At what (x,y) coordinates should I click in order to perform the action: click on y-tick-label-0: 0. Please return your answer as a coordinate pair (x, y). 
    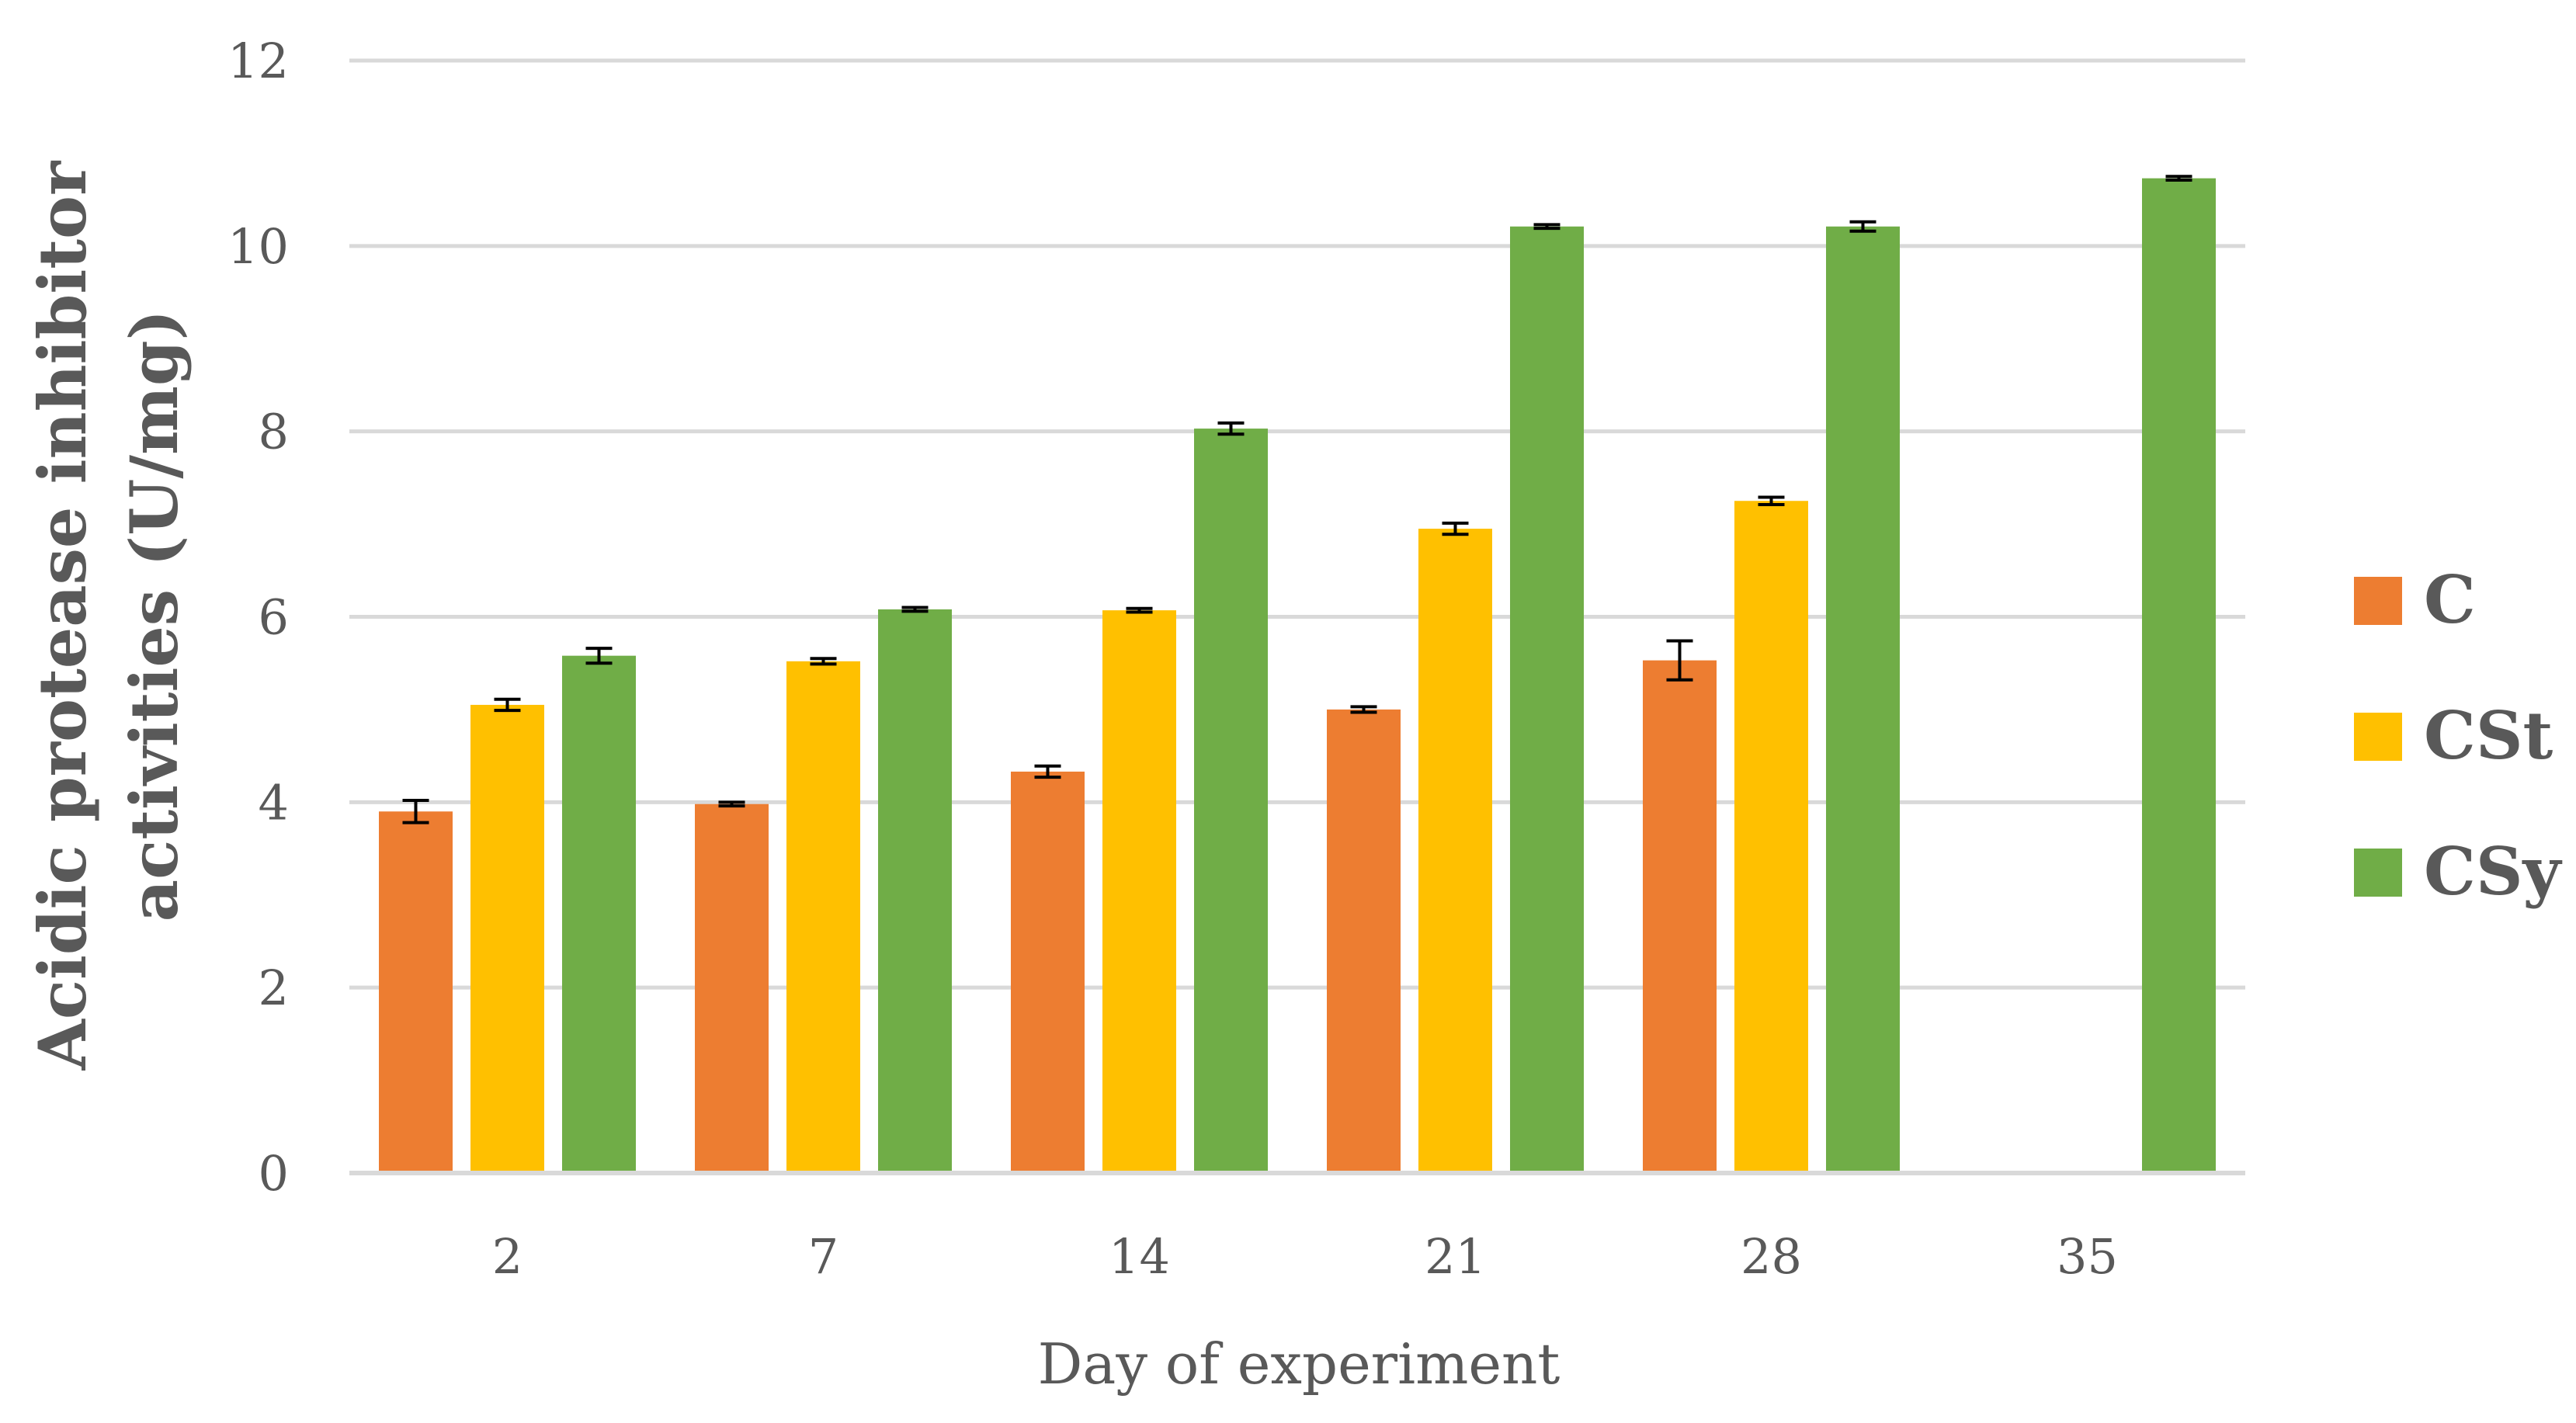
    Looking at the image, I should click on (274, 1174).